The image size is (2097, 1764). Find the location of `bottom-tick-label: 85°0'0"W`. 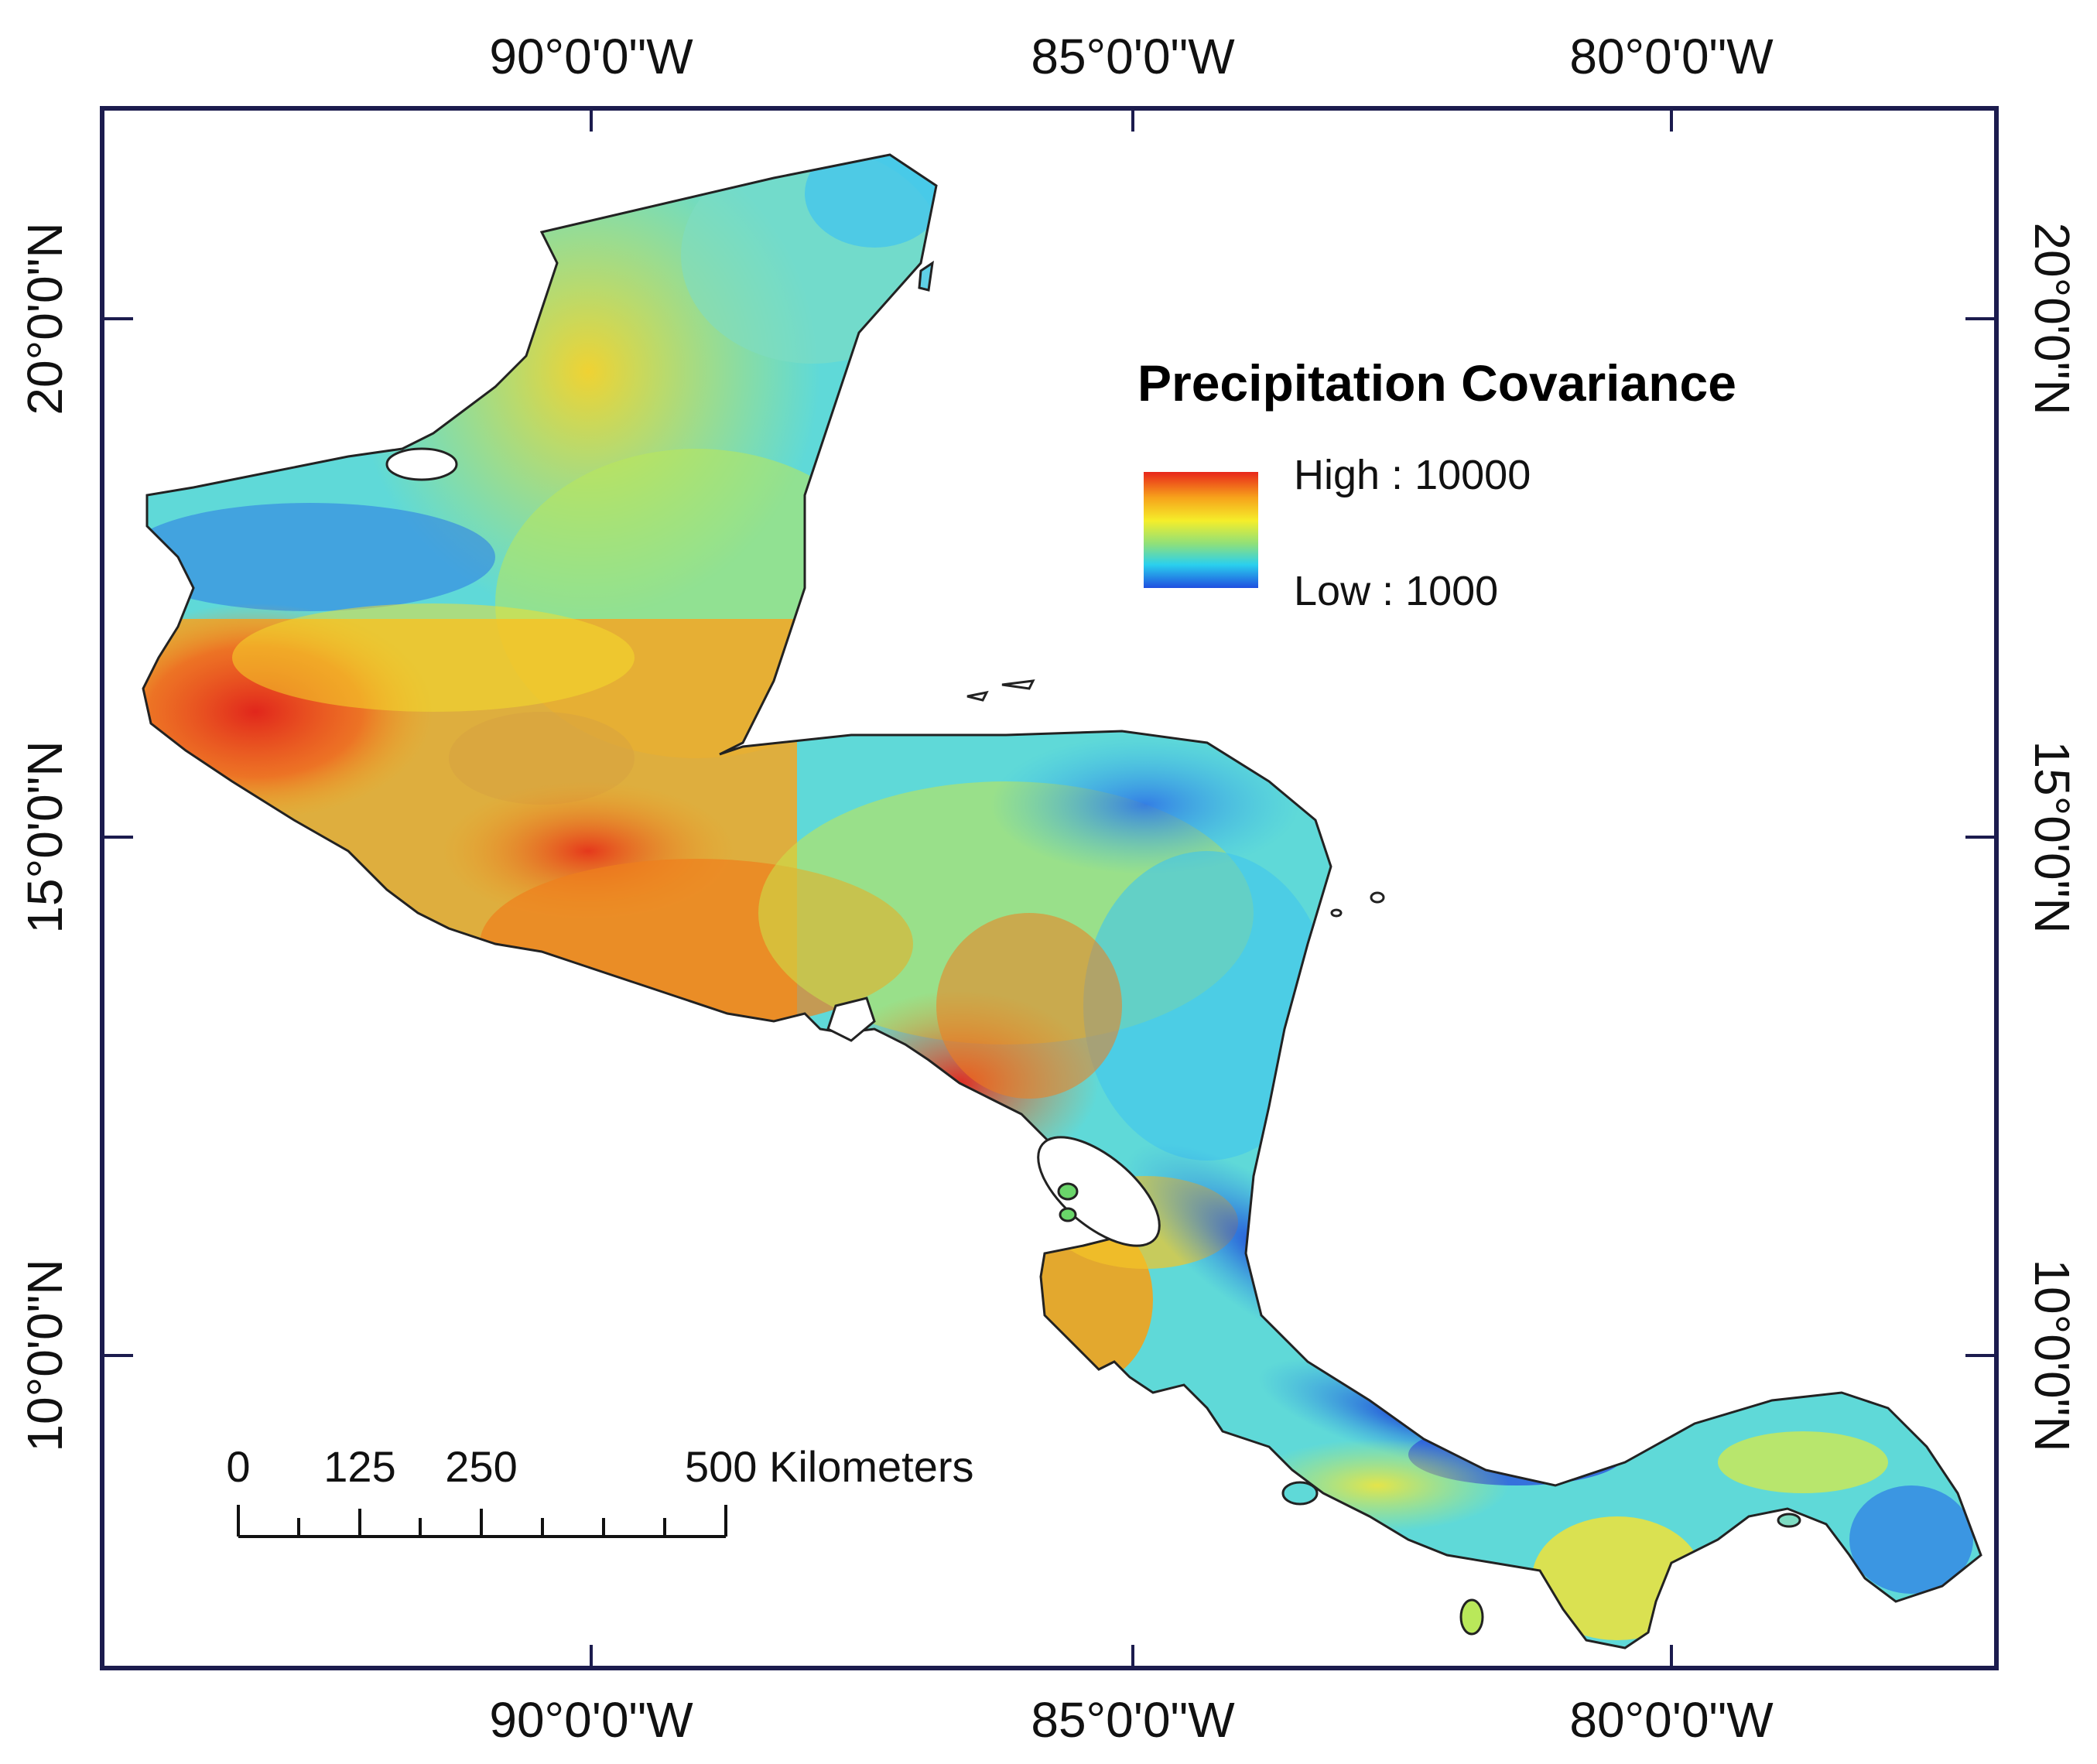

bottom-tick-label: 85°0'0"W is located at coordinates (1133, 1720).